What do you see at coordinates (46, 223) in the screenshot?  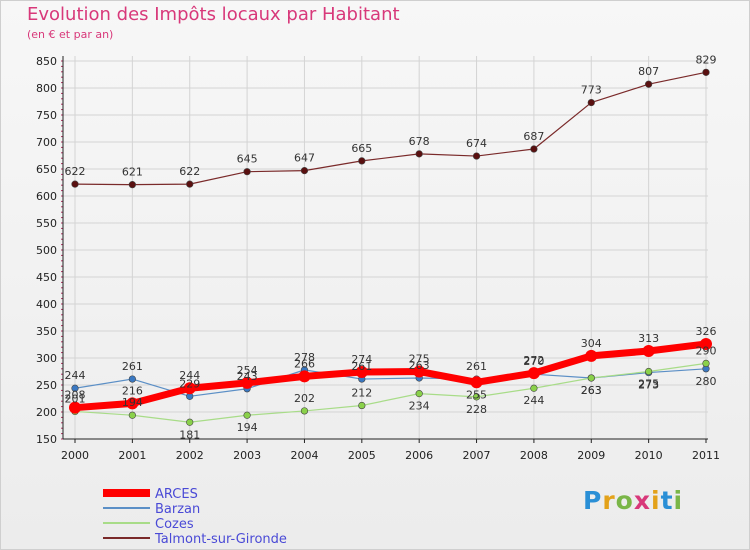 I see `y-tick-label: 550` at bounding box center [46, 223].